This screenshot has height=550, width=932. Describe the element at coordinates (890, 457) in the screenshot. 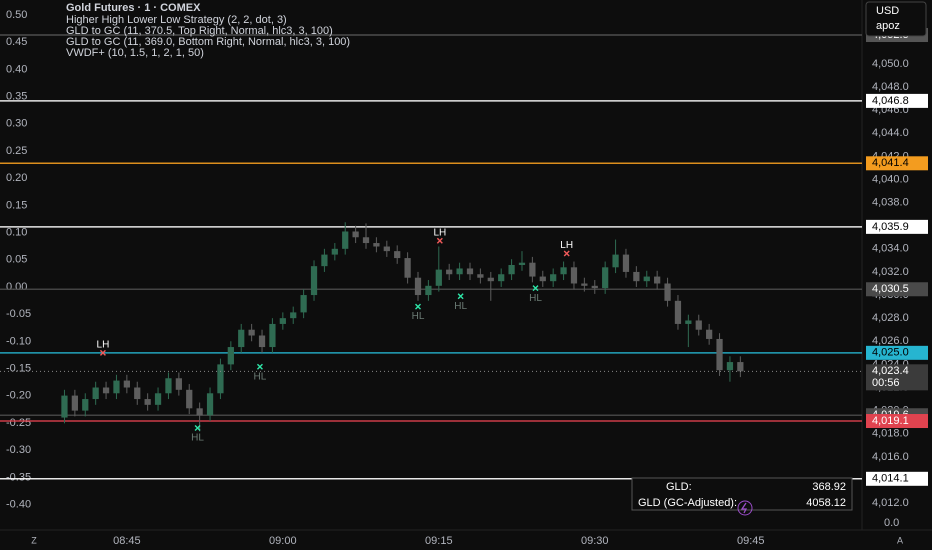

I see `y-tick-label: 4,016.0` at that location.